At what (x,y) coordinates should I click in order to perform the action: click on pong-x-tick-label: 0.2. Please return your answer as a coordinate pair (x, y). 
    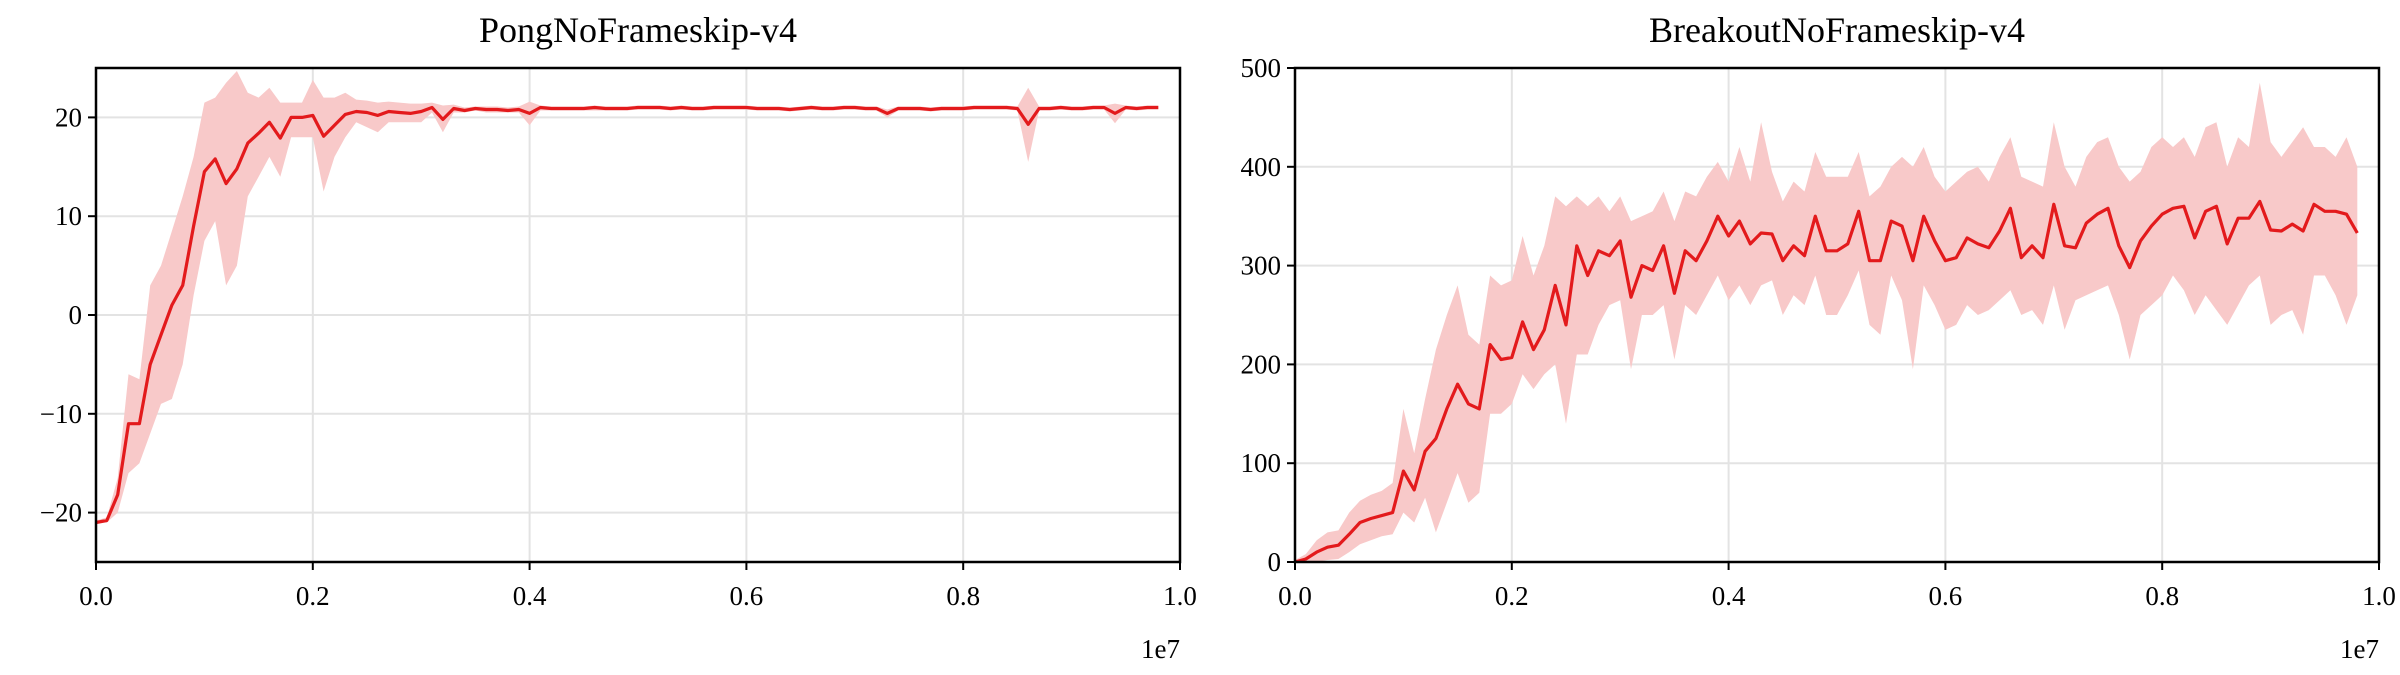
    Looking at the image, I should click on (313, 596).